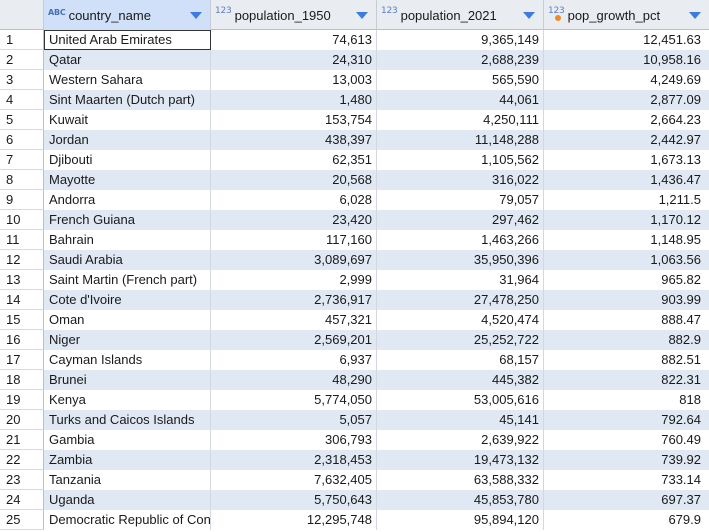 This screenshot has width=709, height=532. I want to click on cell-population-1950: 13,003, so click(294, 80).